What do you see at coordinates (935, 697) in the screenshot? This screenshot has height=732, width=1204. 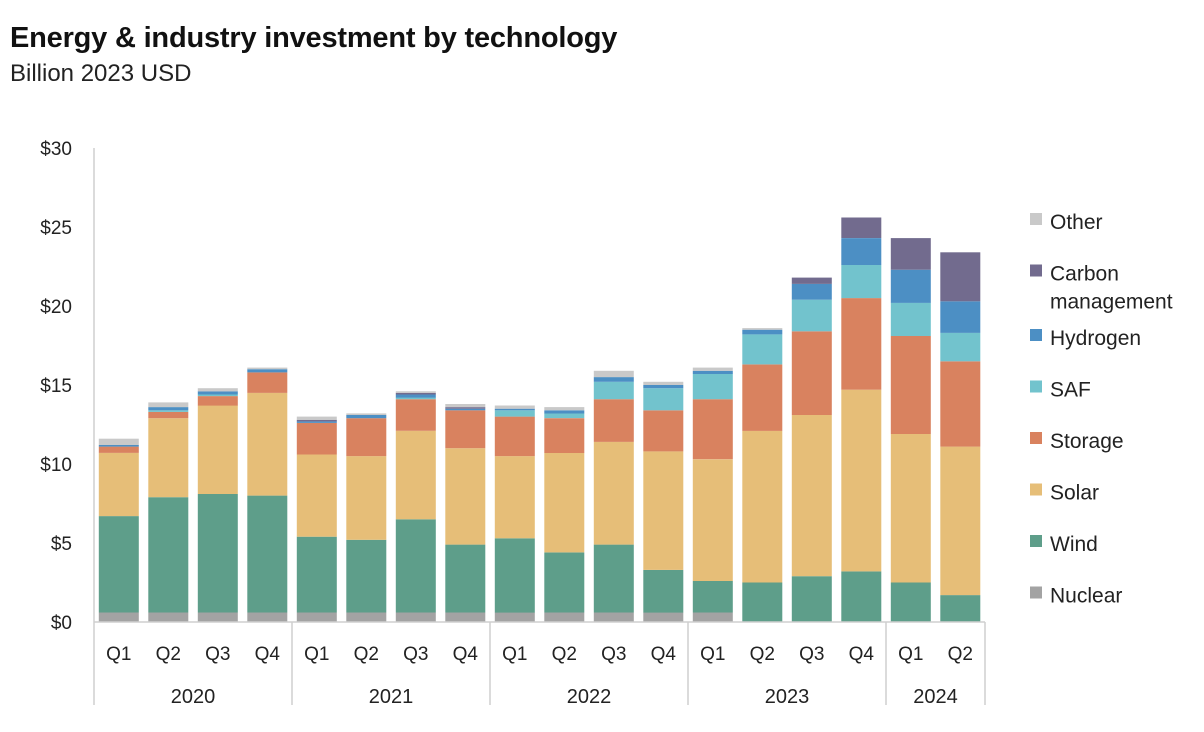 I see `x-group-label: 2024` at bounding box center [935, 697].